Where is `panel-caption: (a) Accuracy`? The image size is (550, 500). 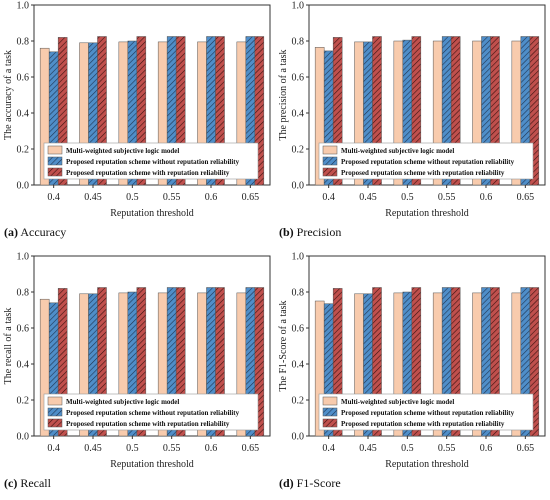 panel-caption: (a) Accuracy is located at coordinates (35, 232).